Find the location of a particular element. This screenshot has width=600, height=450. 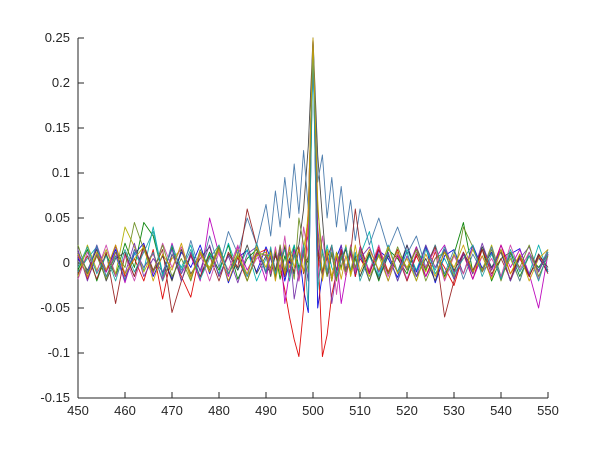

y-tick-label: -0.15 is located at coordinates (55, 397).